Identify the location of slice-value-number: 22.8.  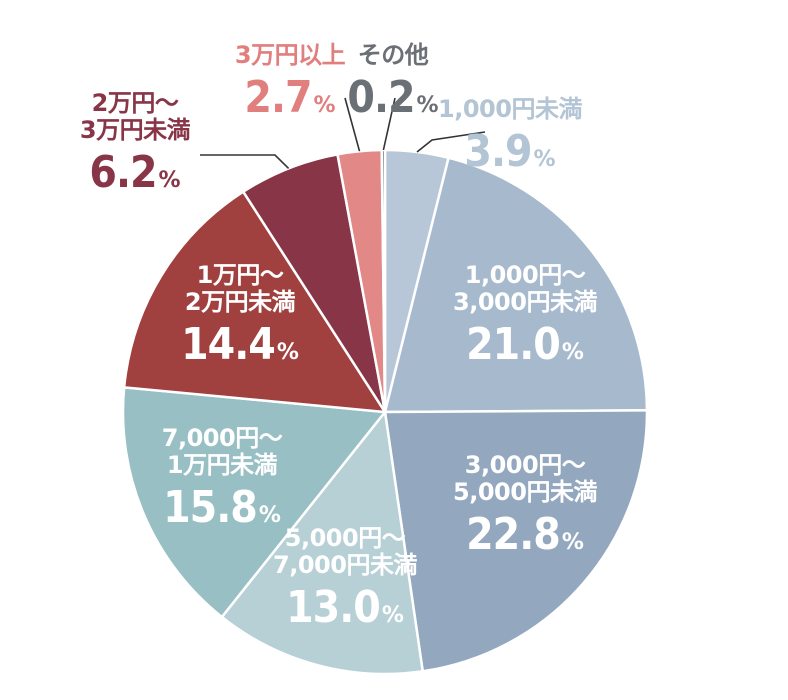
(513, 534).